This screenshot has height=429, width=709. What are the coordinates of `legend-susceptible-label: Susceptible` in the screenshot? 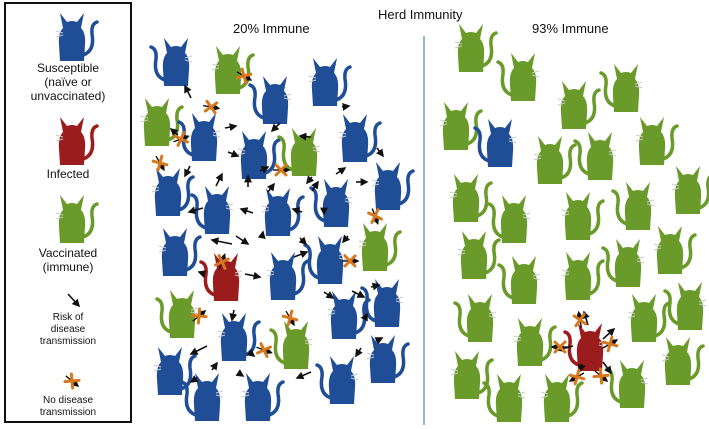 It's located at (68, 68).